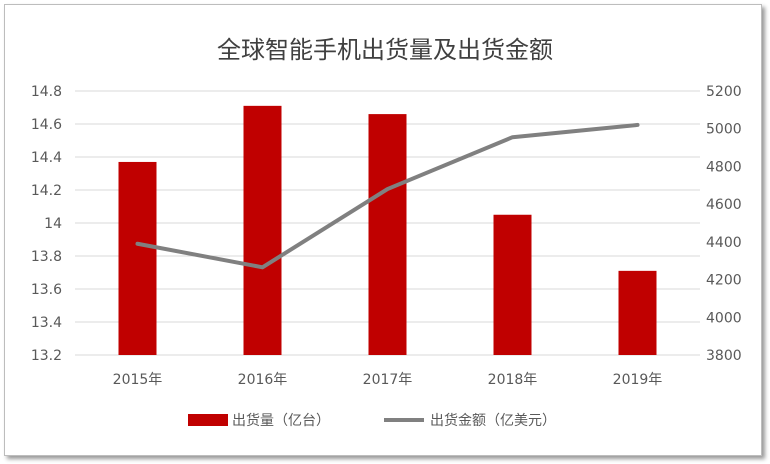 The width and height of the screenshot is (770, 464). I want to click on chart-title: 全球智能手机出货量及出货金额, so click(385, 50).